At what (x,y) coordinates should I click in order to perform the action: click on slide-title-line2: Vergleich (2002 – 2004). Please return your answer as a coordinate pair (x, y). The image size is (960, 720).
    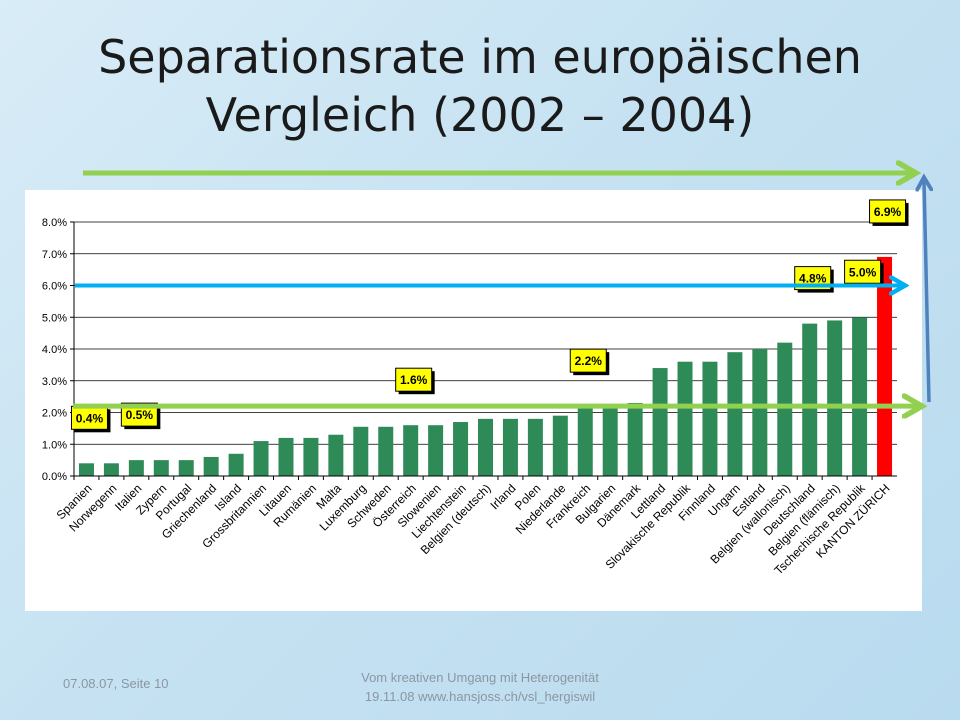
    Looking at the image, I should click on (480, 115).